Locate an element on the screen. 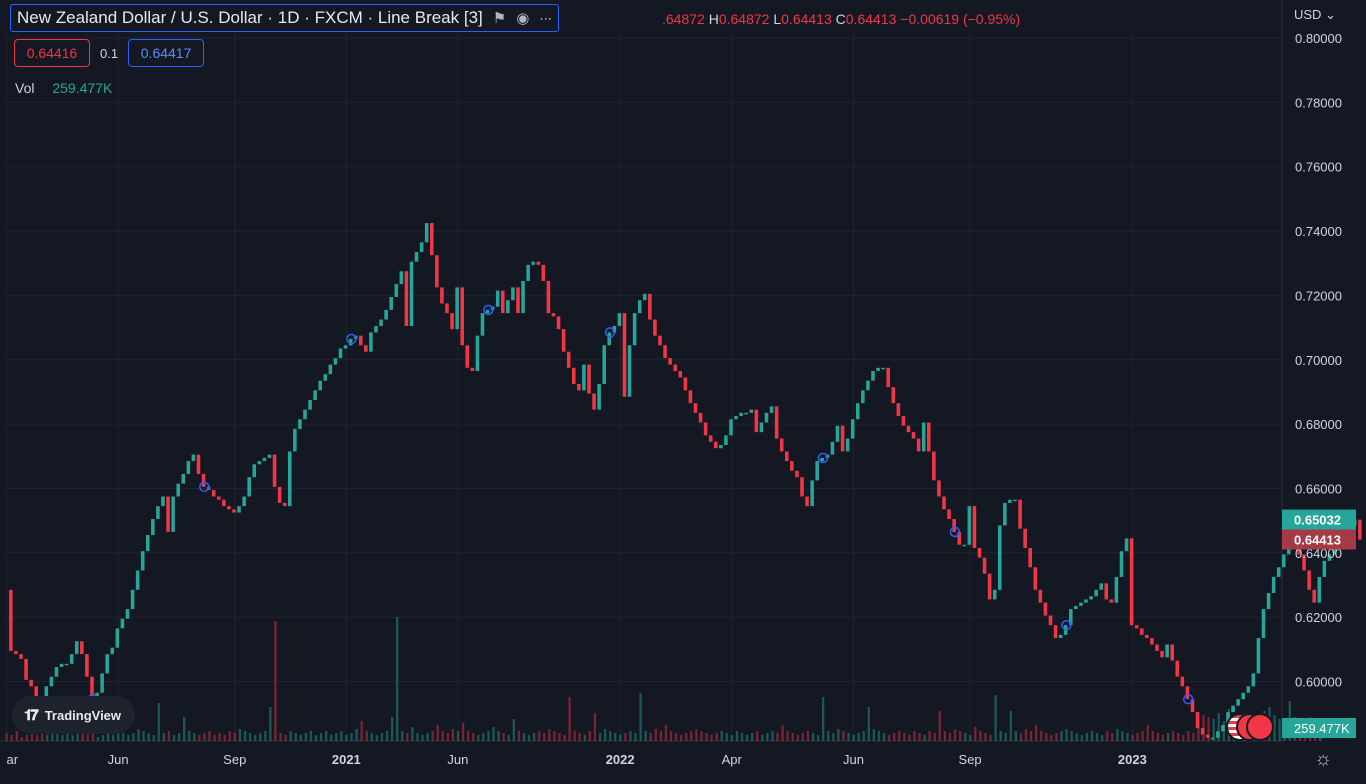 The image size is (1366, 784). eye-icon: ◉ is located at coordinates (523, 18).